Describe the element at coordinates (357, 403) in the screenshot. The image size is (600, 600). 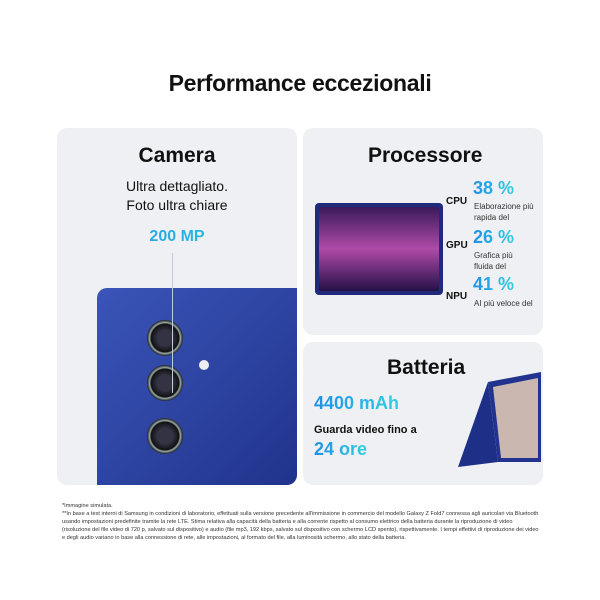
I see `battery-capacity: 4400 mAh` at that location.